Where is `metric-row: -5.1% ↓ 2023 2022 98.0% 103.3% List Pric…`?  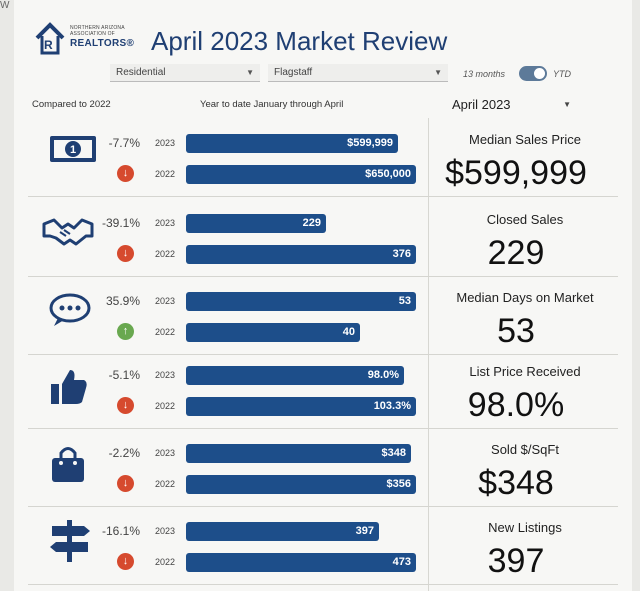 metric-row: -5.1% ↓ 2023 2022 98.0% 103.3% List Pric… is located at coordinates (323, 389).